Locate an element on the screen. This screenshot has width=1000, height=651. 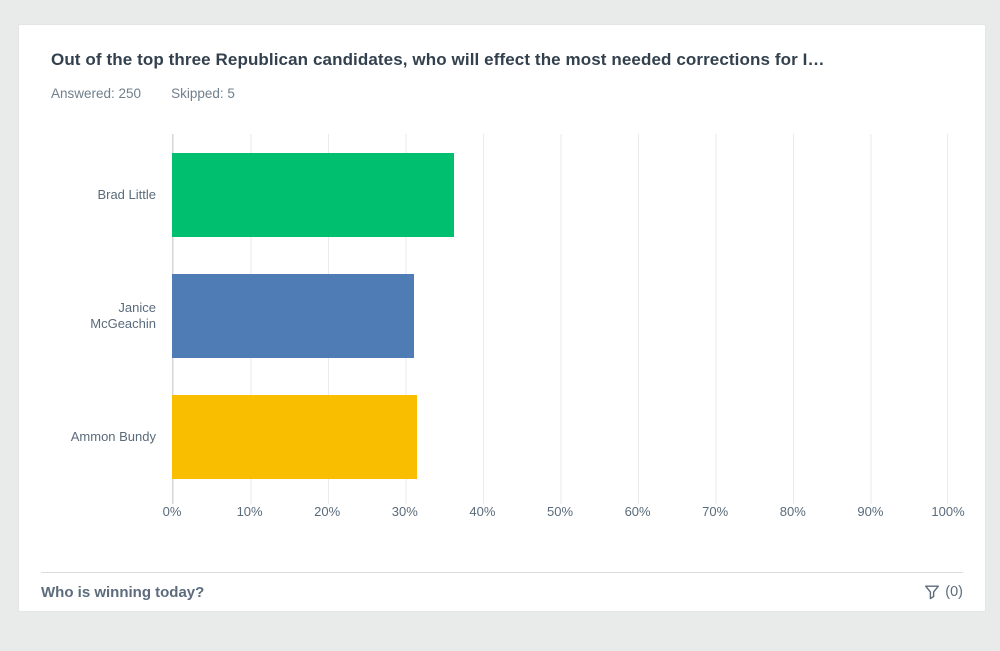
category-label: Brad Little is located at coordinates (126, 194).